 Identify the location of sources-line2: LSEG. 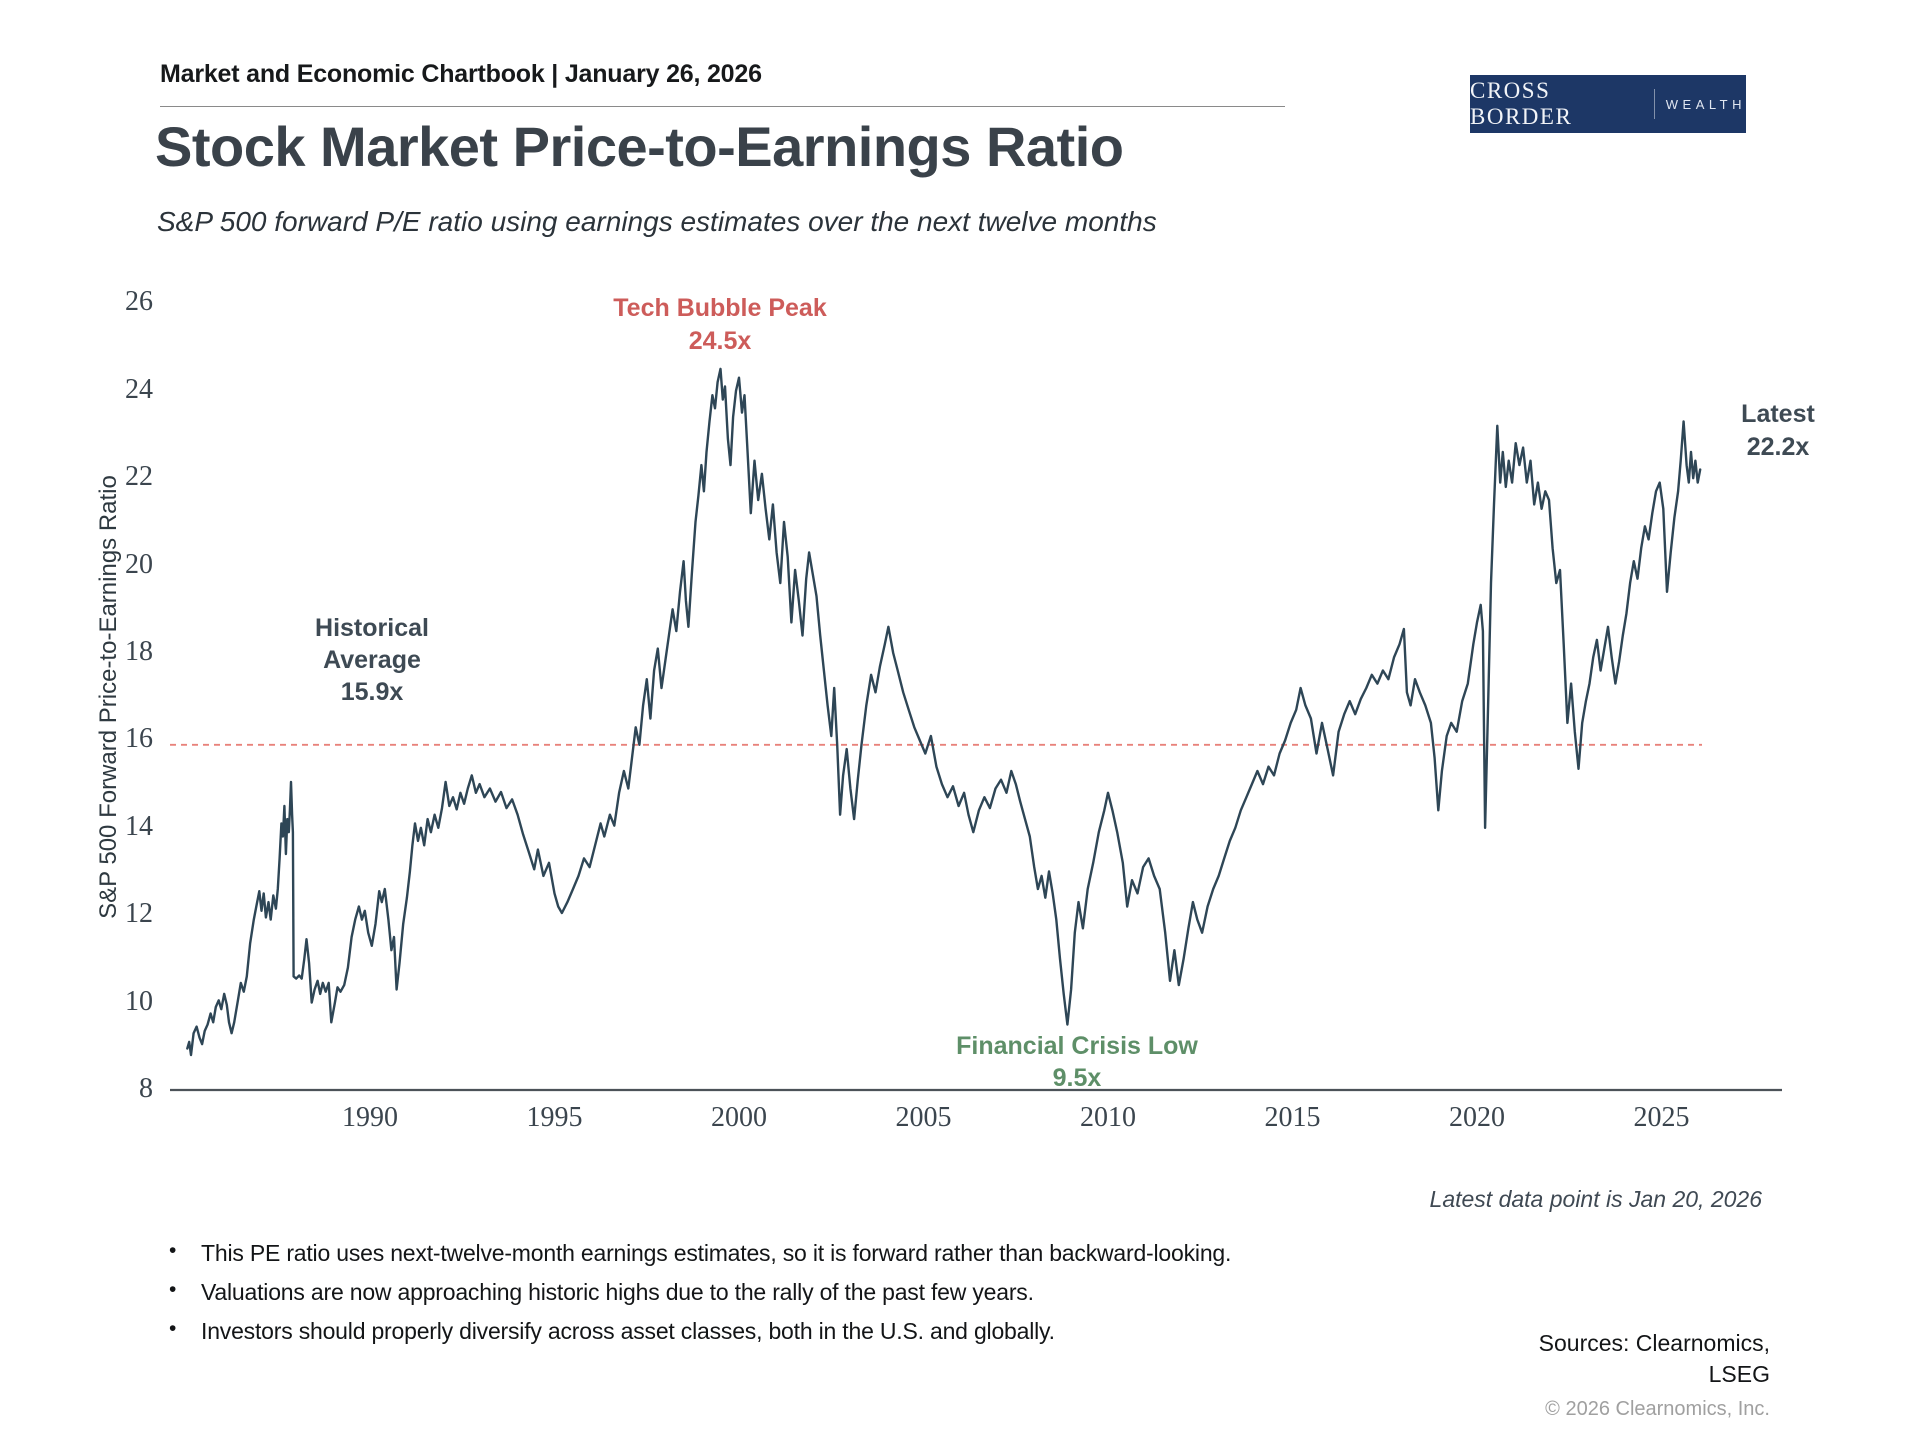
(1739, 1374).